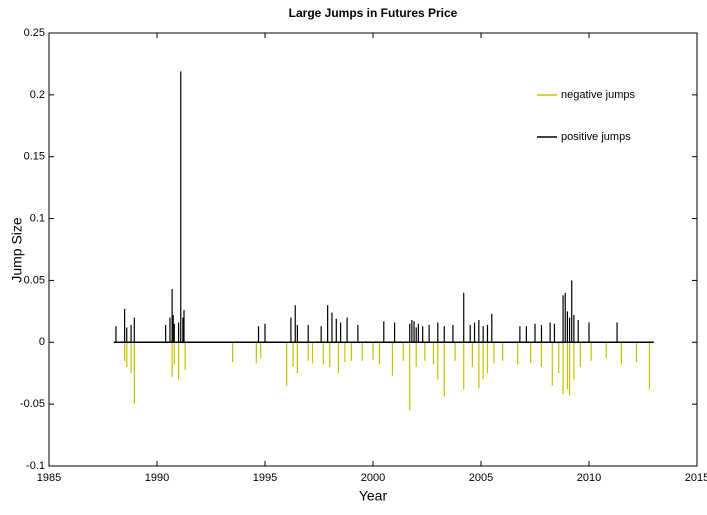  What do you see at coordinates (34, 157) in the screenshot?
I see `y-tick-label: 0.15` at bounding box center [34, 157].